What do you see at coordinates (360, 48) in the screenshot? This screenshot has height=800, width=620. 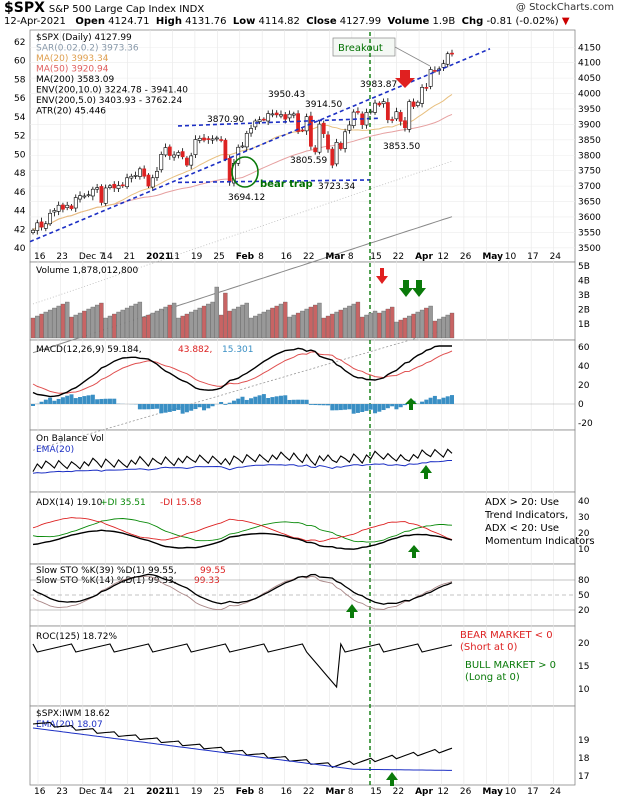 I see `breakout-label: Breakout` at bounding box center [360, 48].